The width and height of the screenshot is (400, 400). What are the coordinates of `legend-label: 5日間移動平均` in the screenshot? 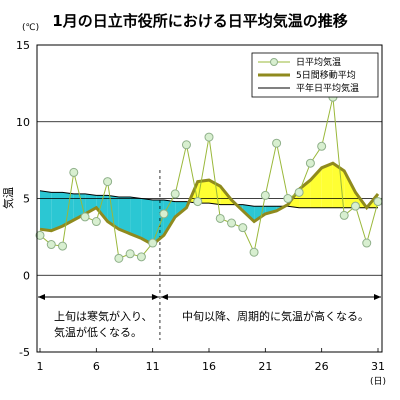 It's located at (326, 75).